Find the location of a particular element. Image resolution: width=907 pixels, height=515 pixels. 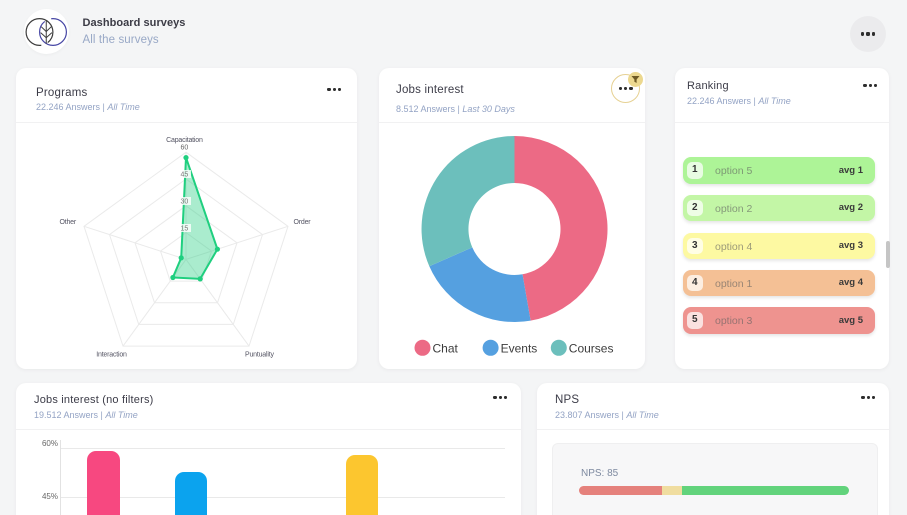

svg-text: 15 is located at coordinates (185, 229).